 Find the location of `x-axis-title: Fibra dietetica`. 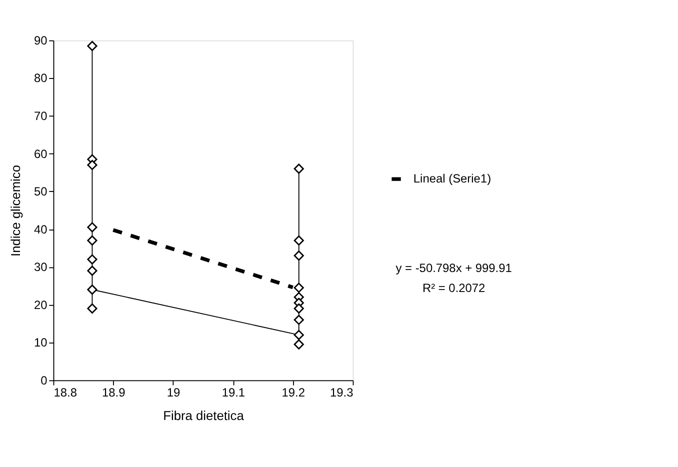

x-axis-title: Fibra dietetica is located at coordinates (204, 416).